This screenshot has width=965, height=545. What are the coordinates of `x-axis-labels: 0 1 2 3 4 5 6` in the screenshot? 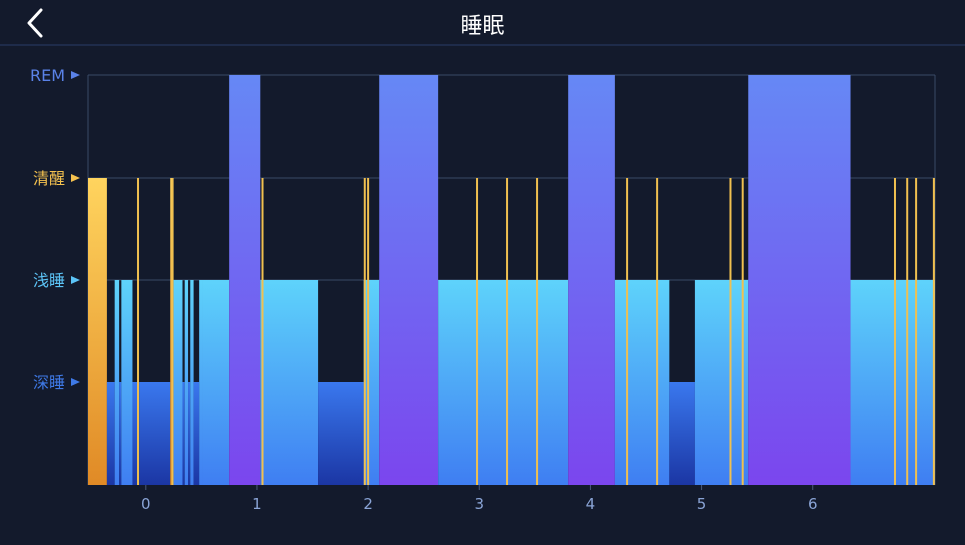 It's located at (479, 499).